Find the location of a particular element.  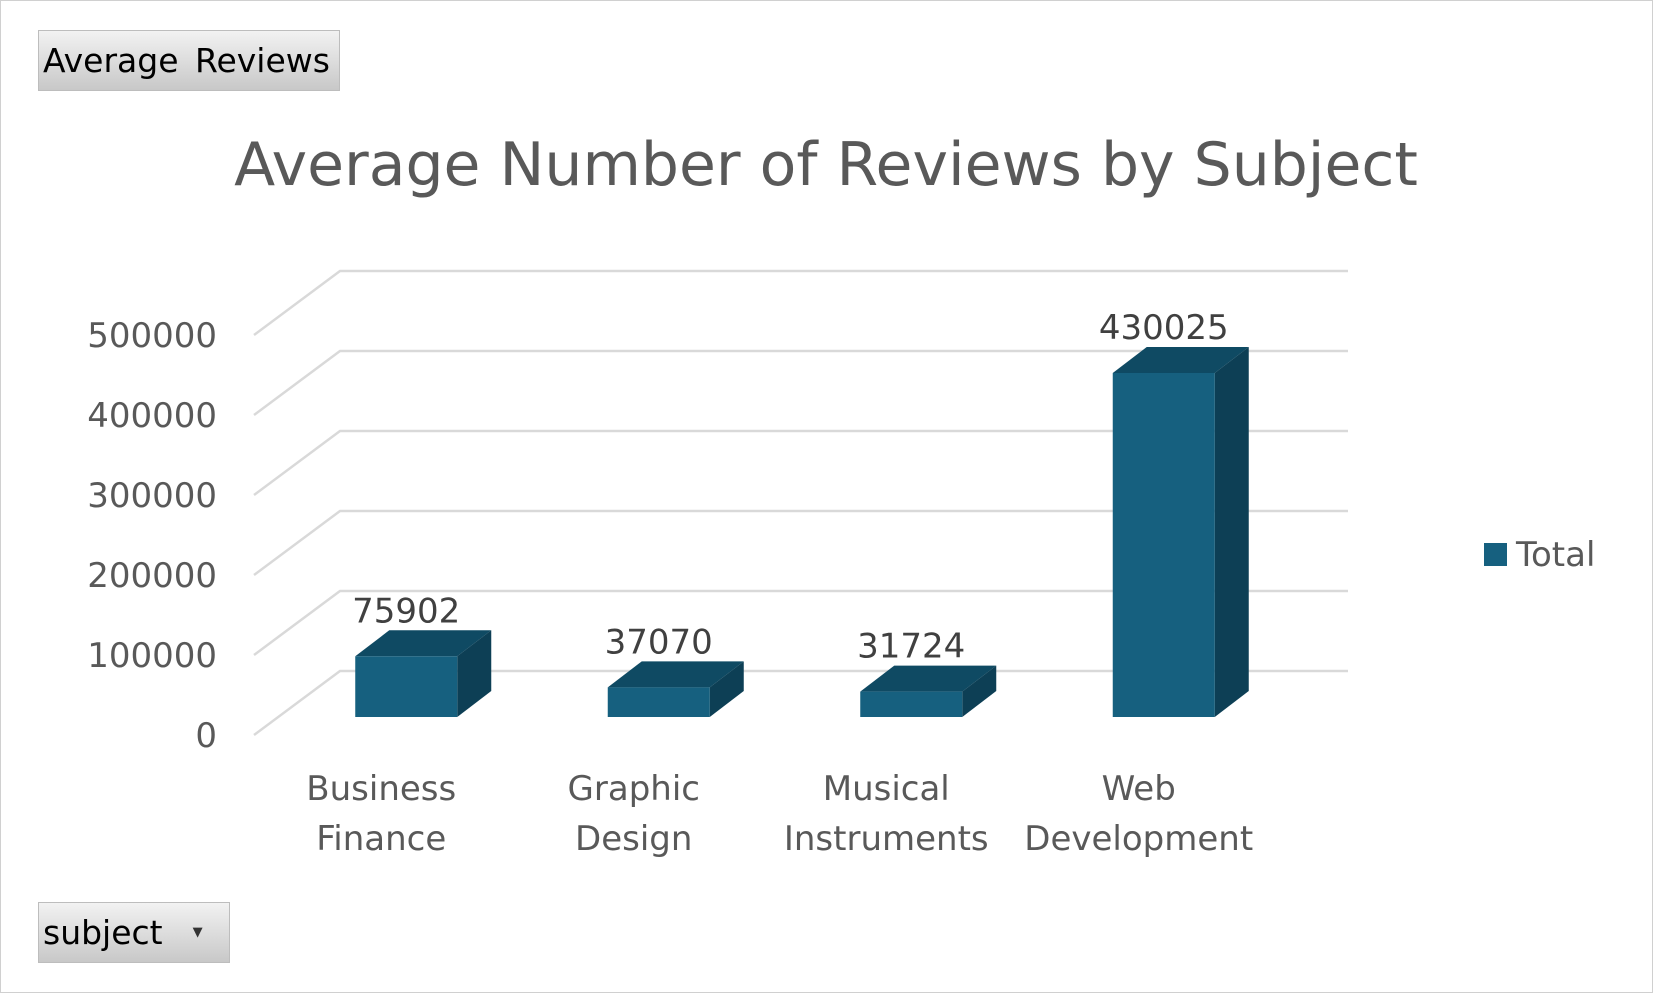

subject-field-label: subject is located at coordinates (103, 932).